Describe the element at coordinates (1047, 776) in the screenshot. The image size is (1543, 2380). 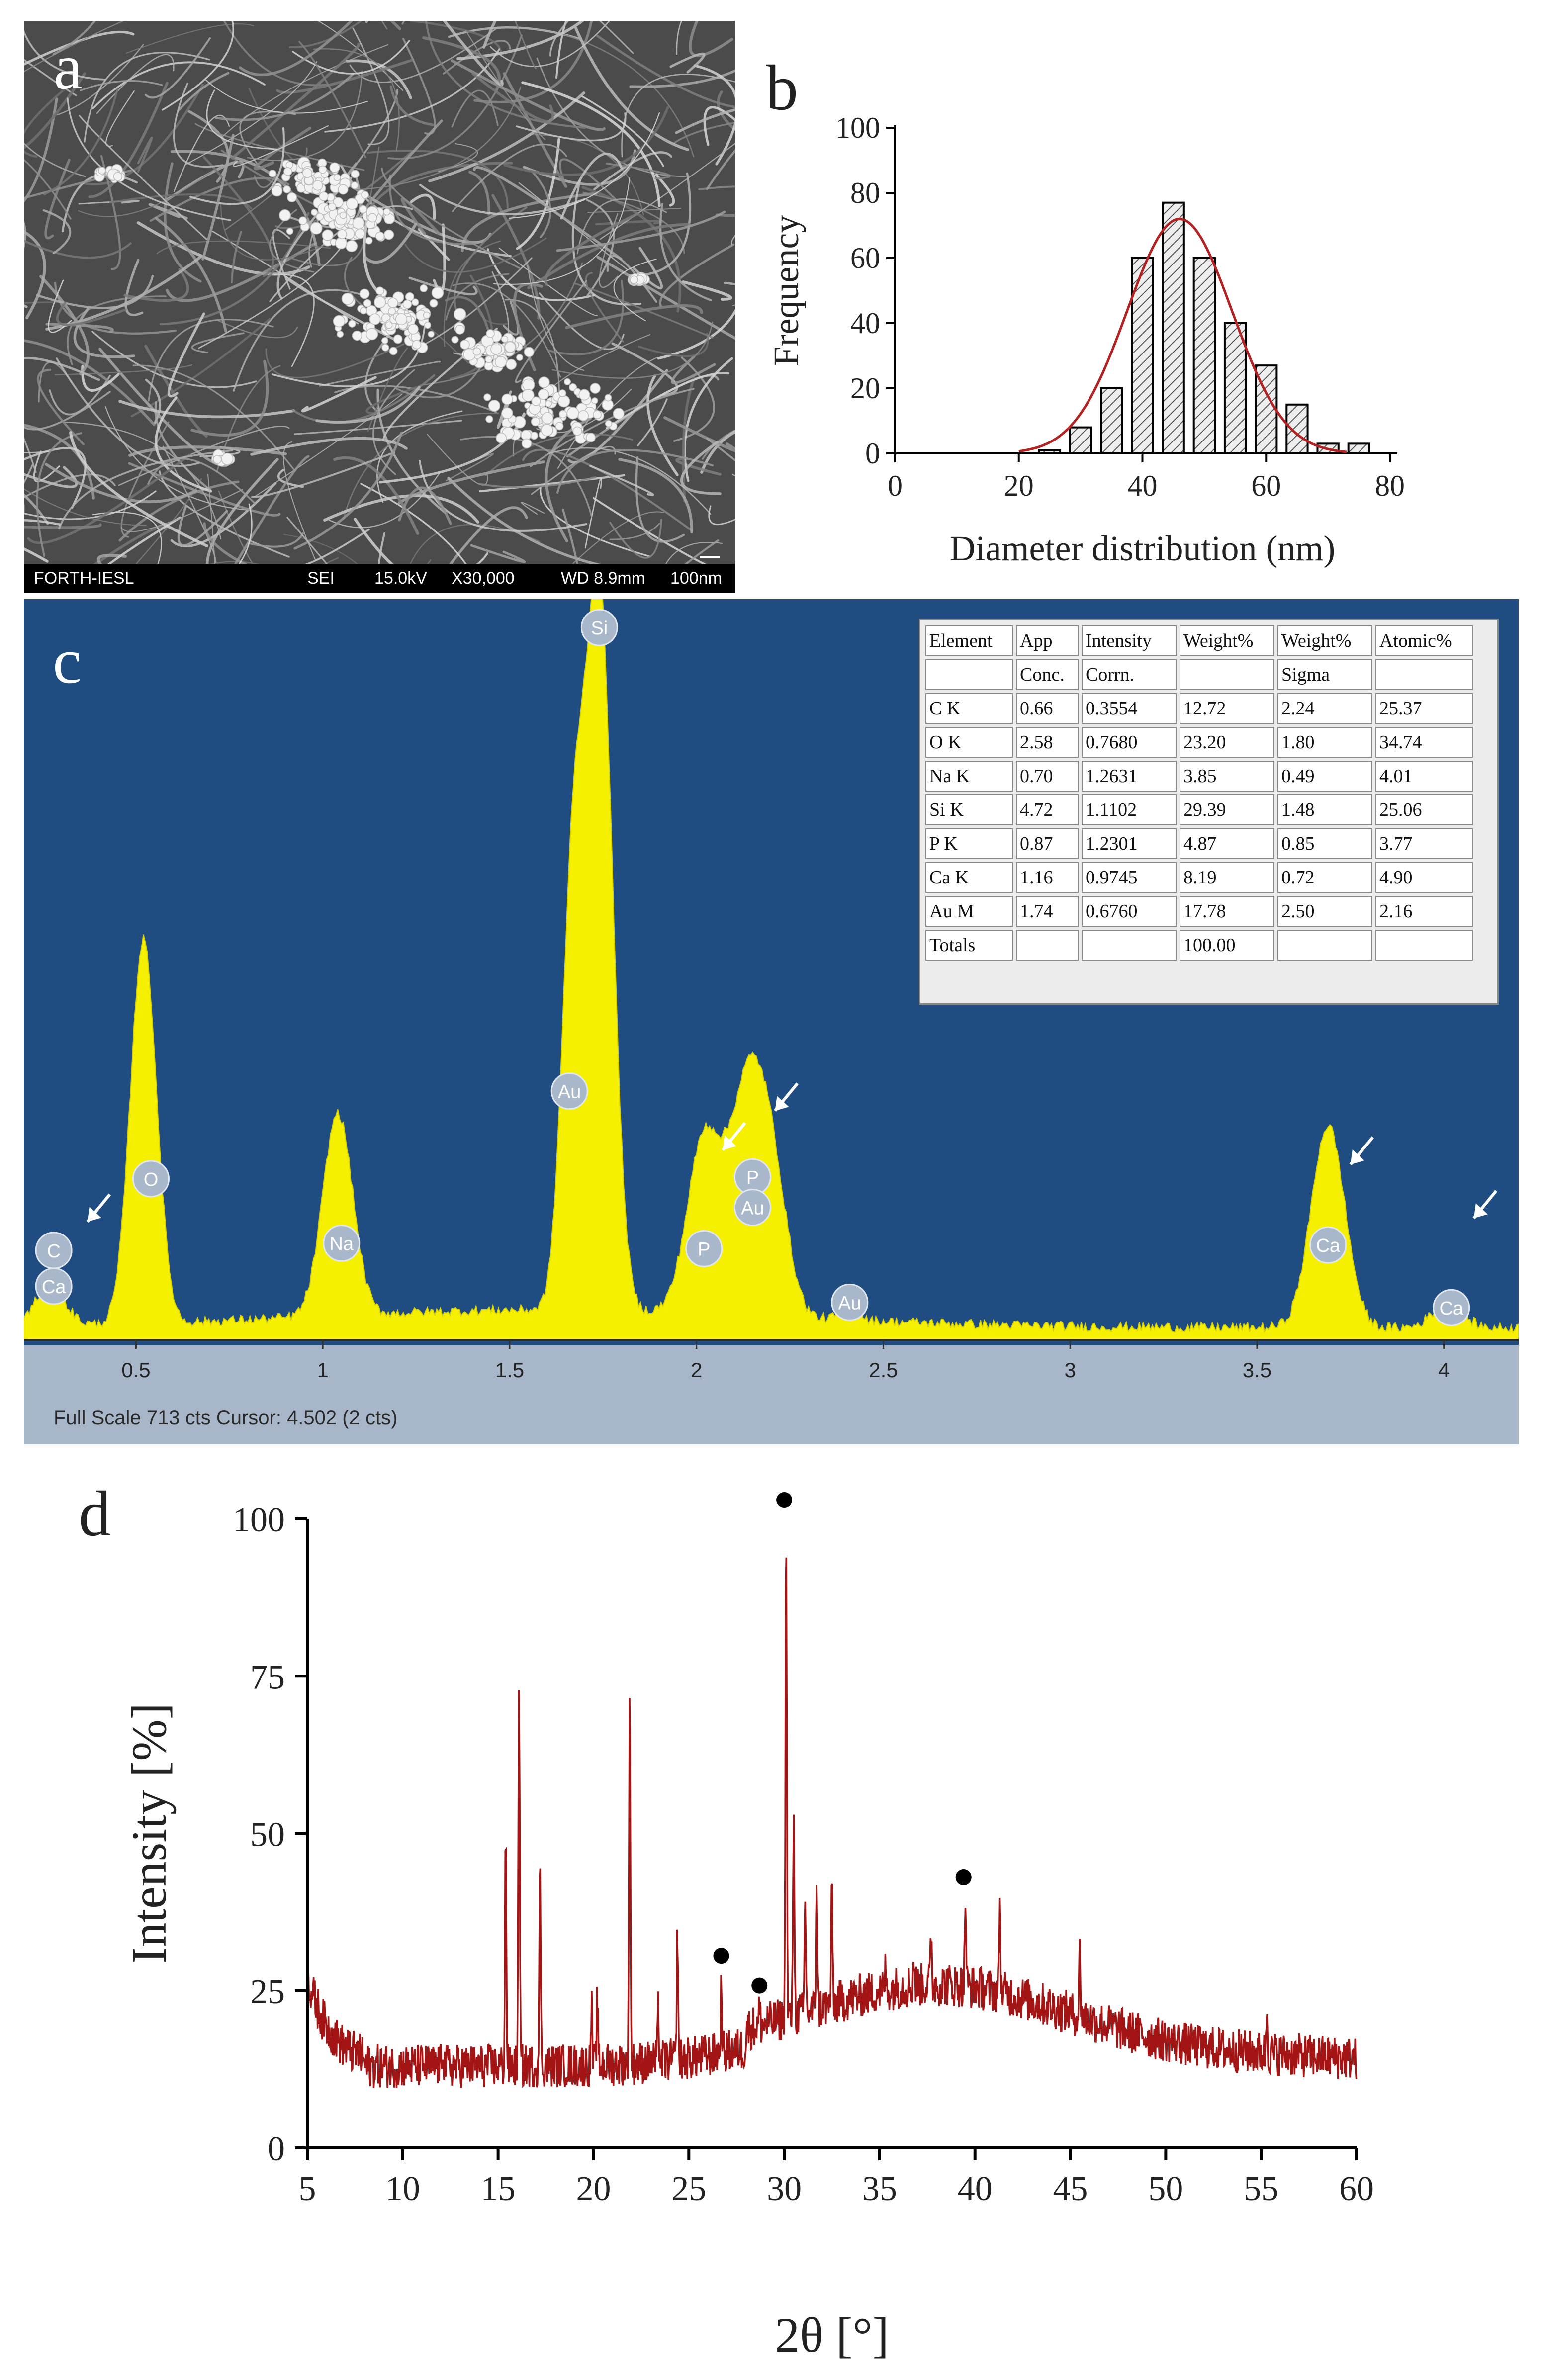
I see `eds-table-cell: 0.70` at that location.